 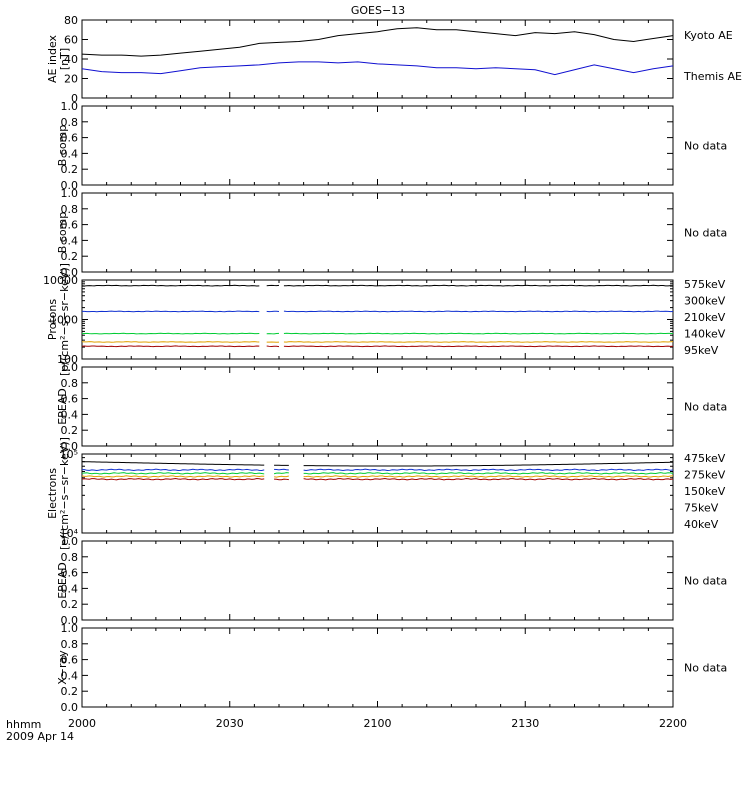 What do you see at coordinates (701, 350) in the screenshot?
I see `legend-label: 95keV` at bounding box center [701, 350].